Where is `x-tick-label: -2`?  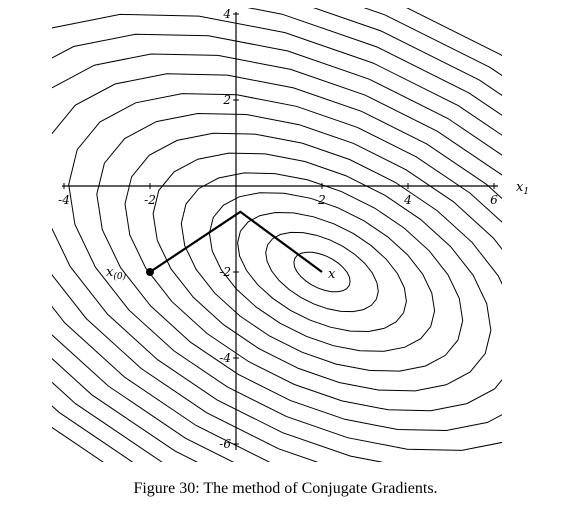 x-tick-label: -2 is located at coordinates (150, 200).